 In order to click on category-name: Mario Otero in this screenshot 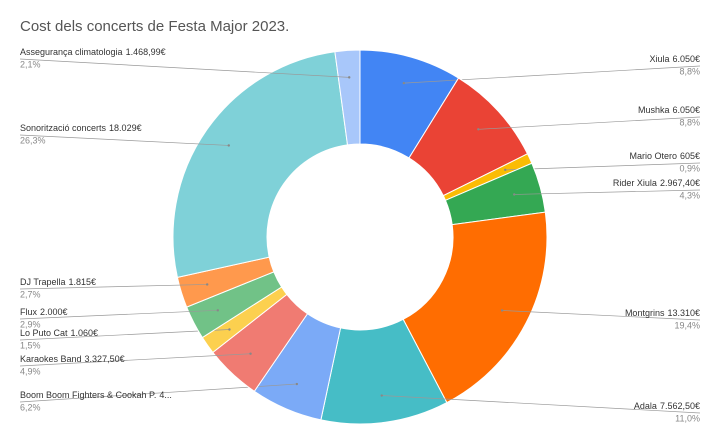, I will do `click(653, 156)`.